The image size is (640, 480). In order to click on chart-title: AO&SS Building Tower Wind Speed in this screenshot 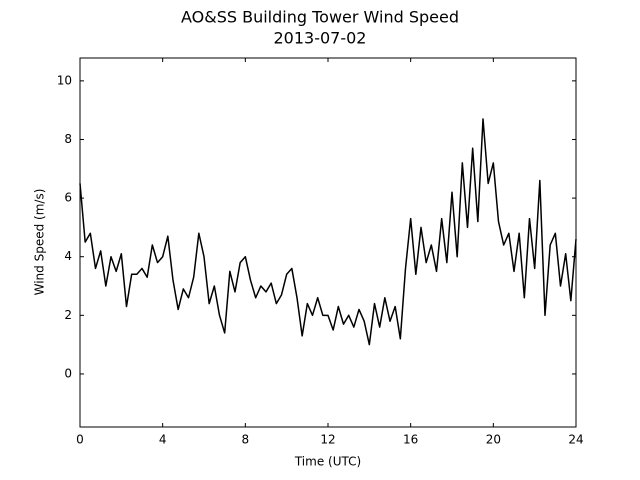, I will do `click(320, 17)`.